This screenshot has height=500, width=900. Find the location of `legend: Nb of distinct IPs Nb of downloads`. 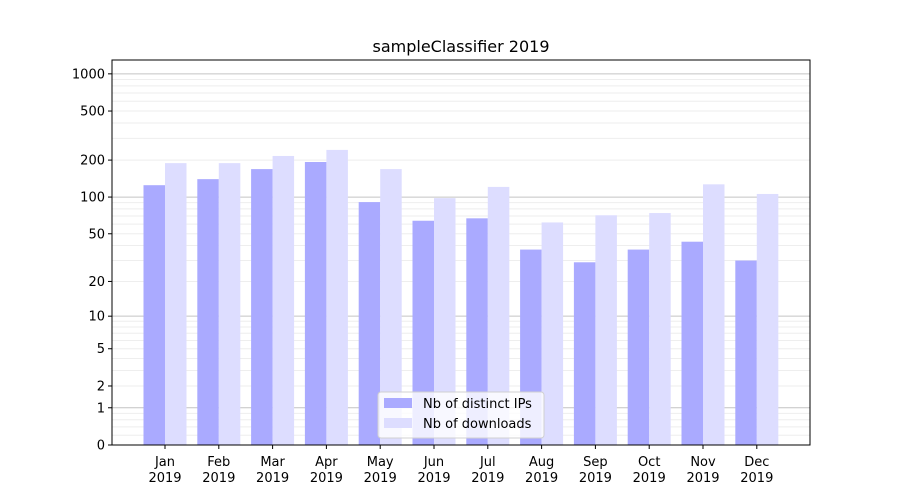

legend: Nb of distinct IPs Nb of downloads is located at coordinates (461, 415).